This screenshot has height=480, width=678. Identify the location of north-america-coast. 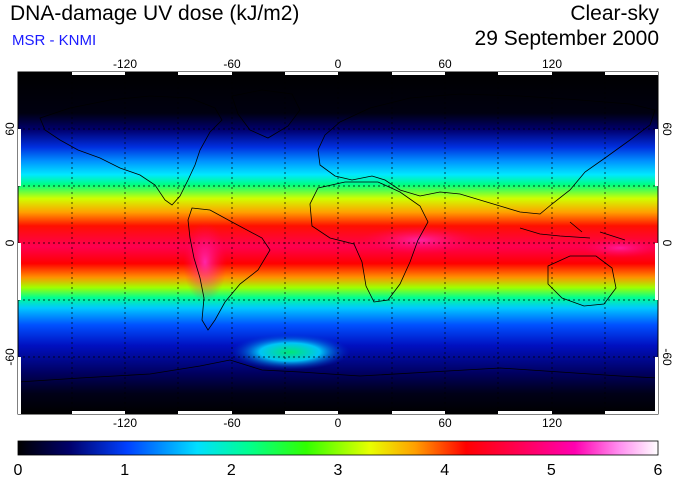
(131, 150).